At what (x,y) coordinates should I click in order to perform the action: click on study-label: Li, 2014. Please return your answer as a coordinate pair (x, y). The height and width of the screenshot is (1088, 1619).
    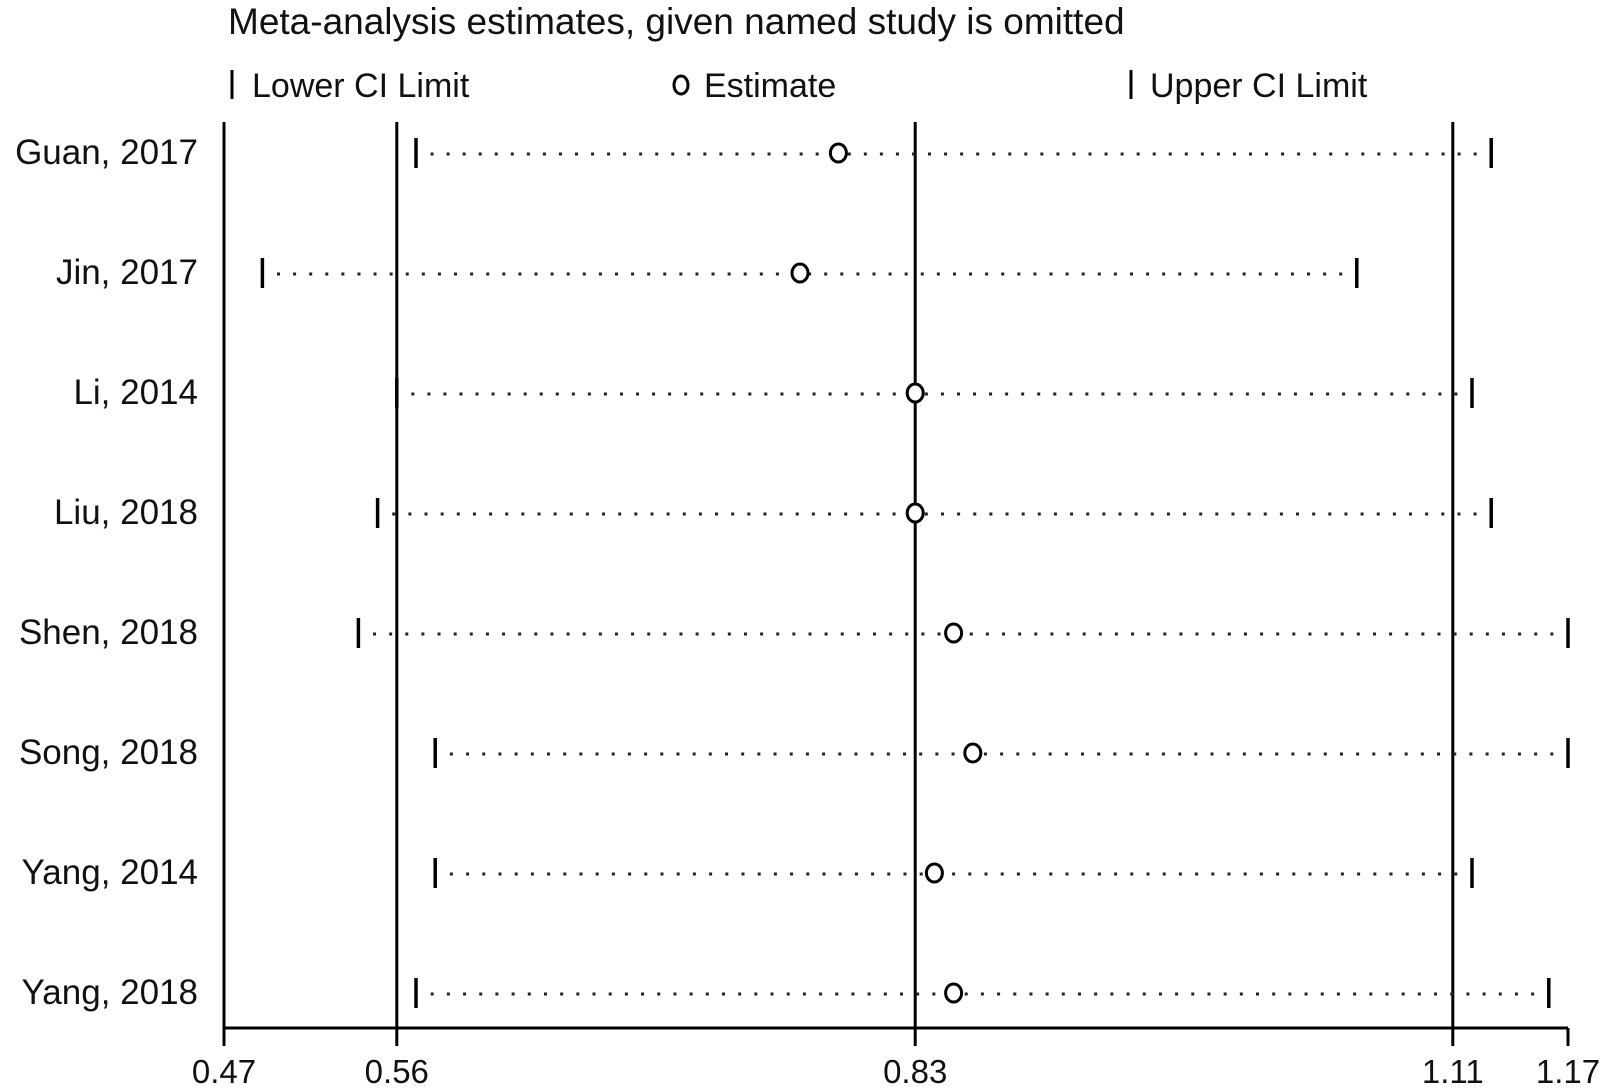
    Looking at the image, I should click on (135, 392).